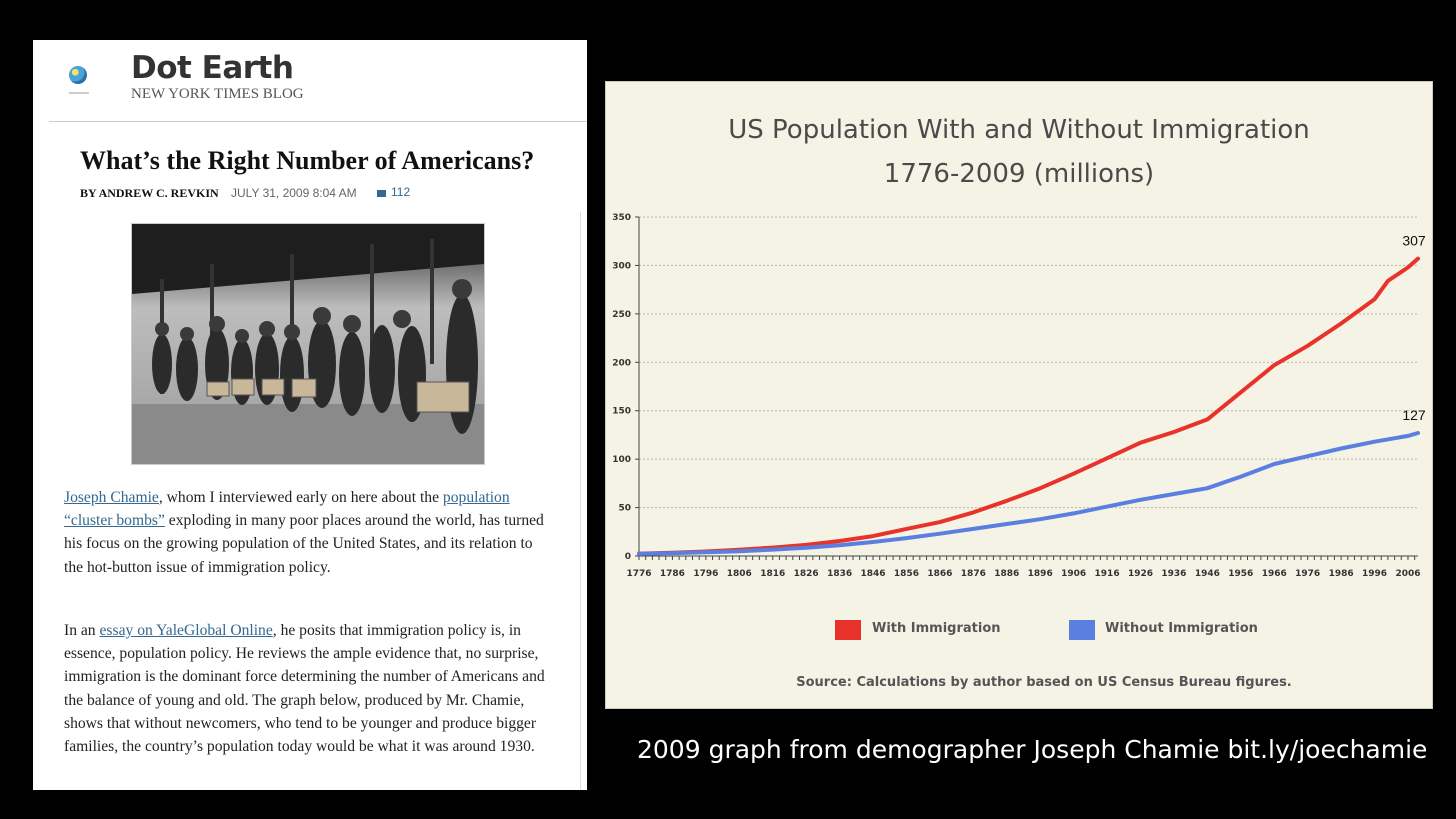 The image size is (1456, 819). I want to click on chart-title-line-2: 1776-2009 (millions), so click(1019, 174).